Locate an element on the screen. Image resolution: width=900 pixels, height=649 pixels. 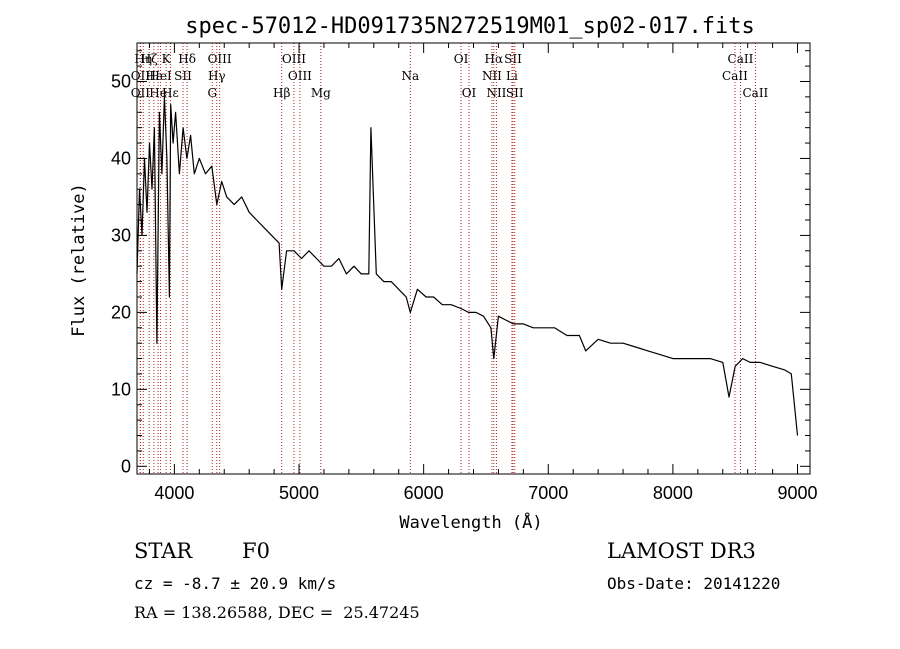
line-marker-label-13: G is located at coordinates (212, 93).